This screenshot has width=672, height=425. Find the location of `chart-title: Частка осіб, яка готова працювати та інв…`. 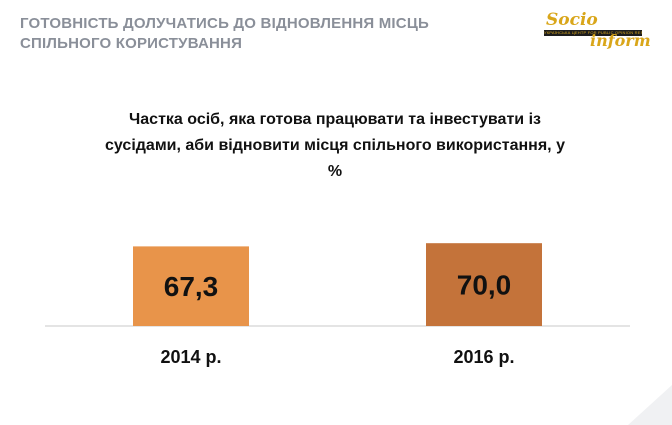

chart-title: Частка осіб, яка готова працювати та інв… is located at coordinates (335, 145).